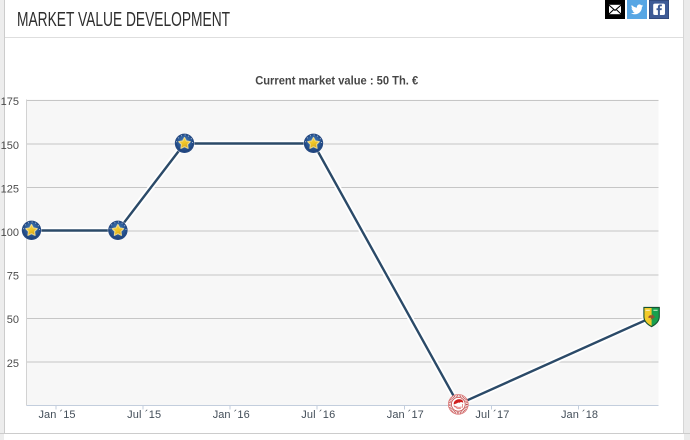 The height and width of the screenshot is (440, 690). What do you see at coordinates (10, 102) in the screenshot?
I see `svg-text: 175` at bounding box center [10, 102].